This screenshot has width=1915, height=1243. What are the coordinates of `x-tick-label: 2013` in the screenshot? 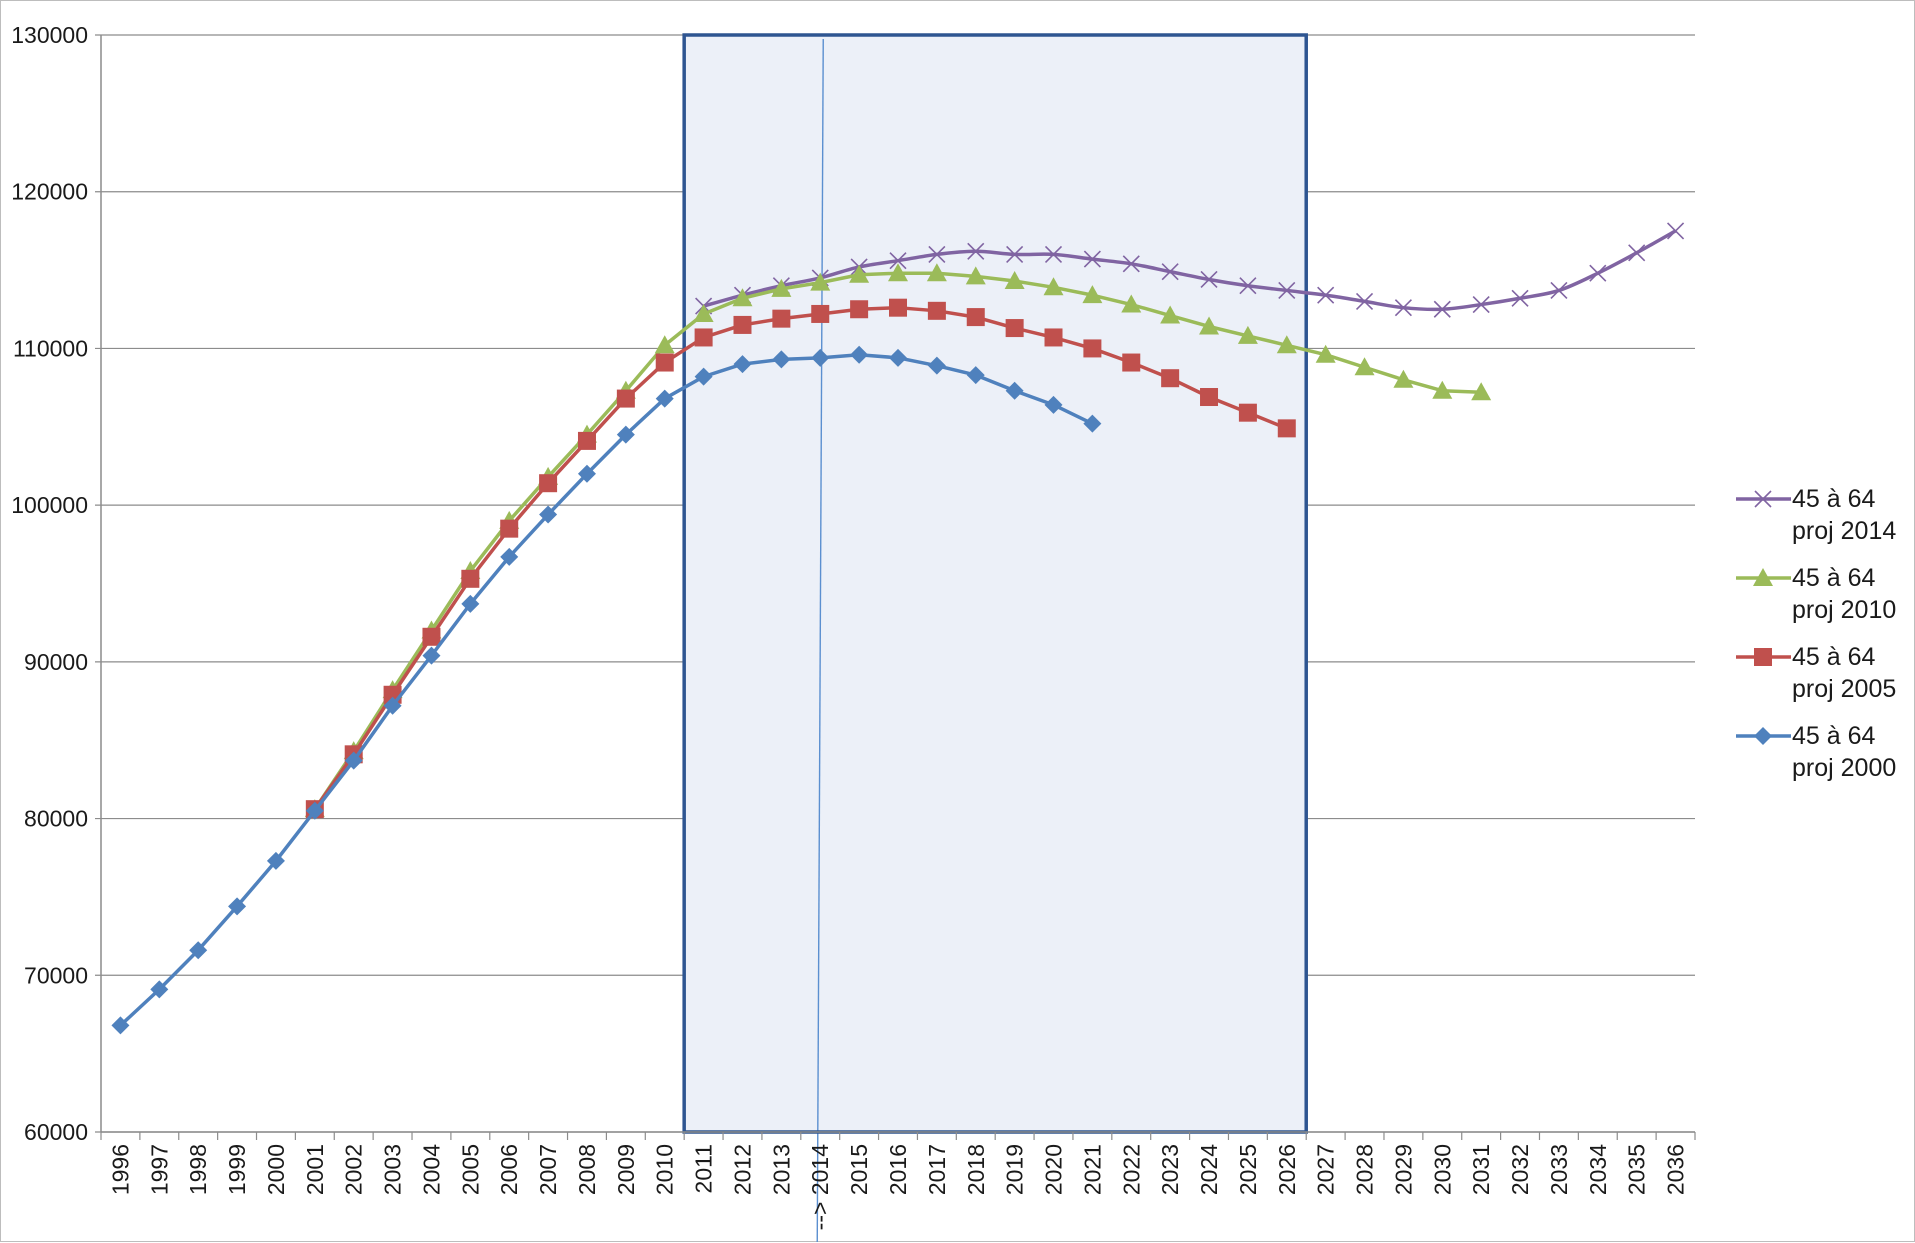 It's located at (781, 1169).